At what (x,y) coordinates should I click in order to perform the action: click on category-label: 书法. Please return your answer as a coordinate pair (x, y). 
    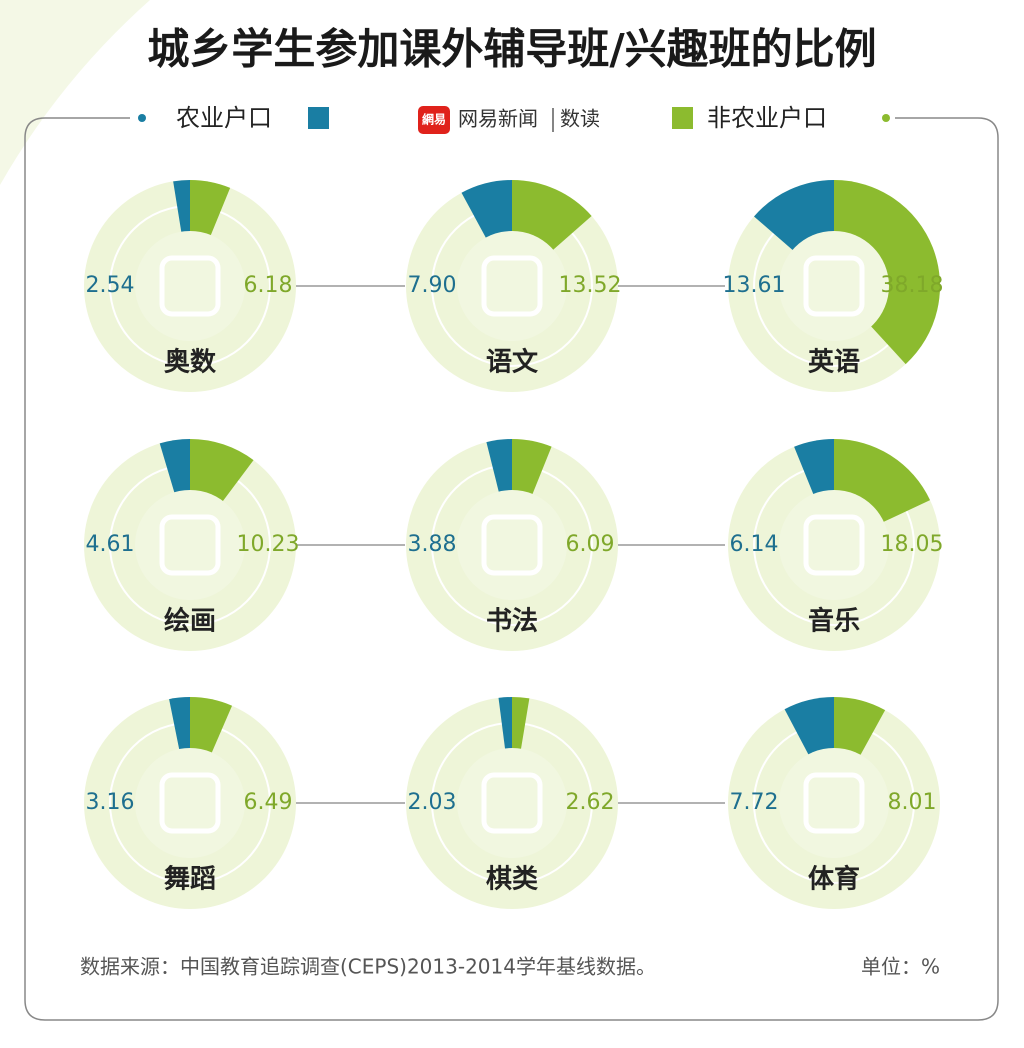
    Looking at the image, I should click on (512, 622).